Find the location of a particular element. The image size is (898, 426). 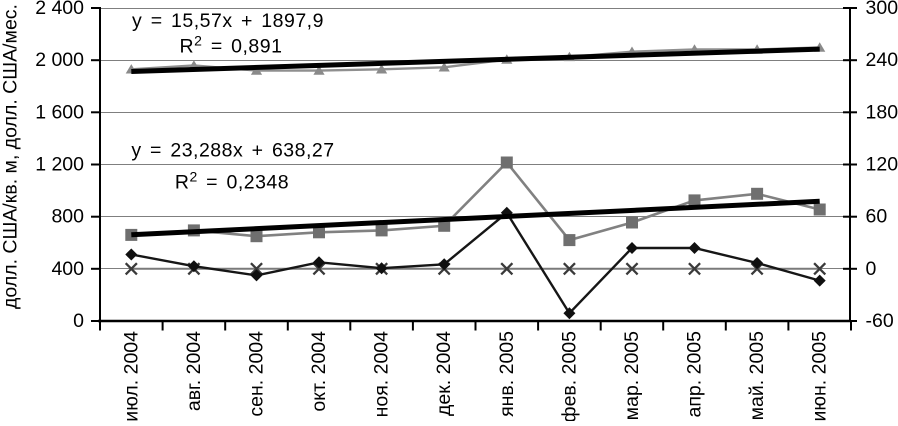

svg-text: мар. 2005 is located at coordinates (632, 375).